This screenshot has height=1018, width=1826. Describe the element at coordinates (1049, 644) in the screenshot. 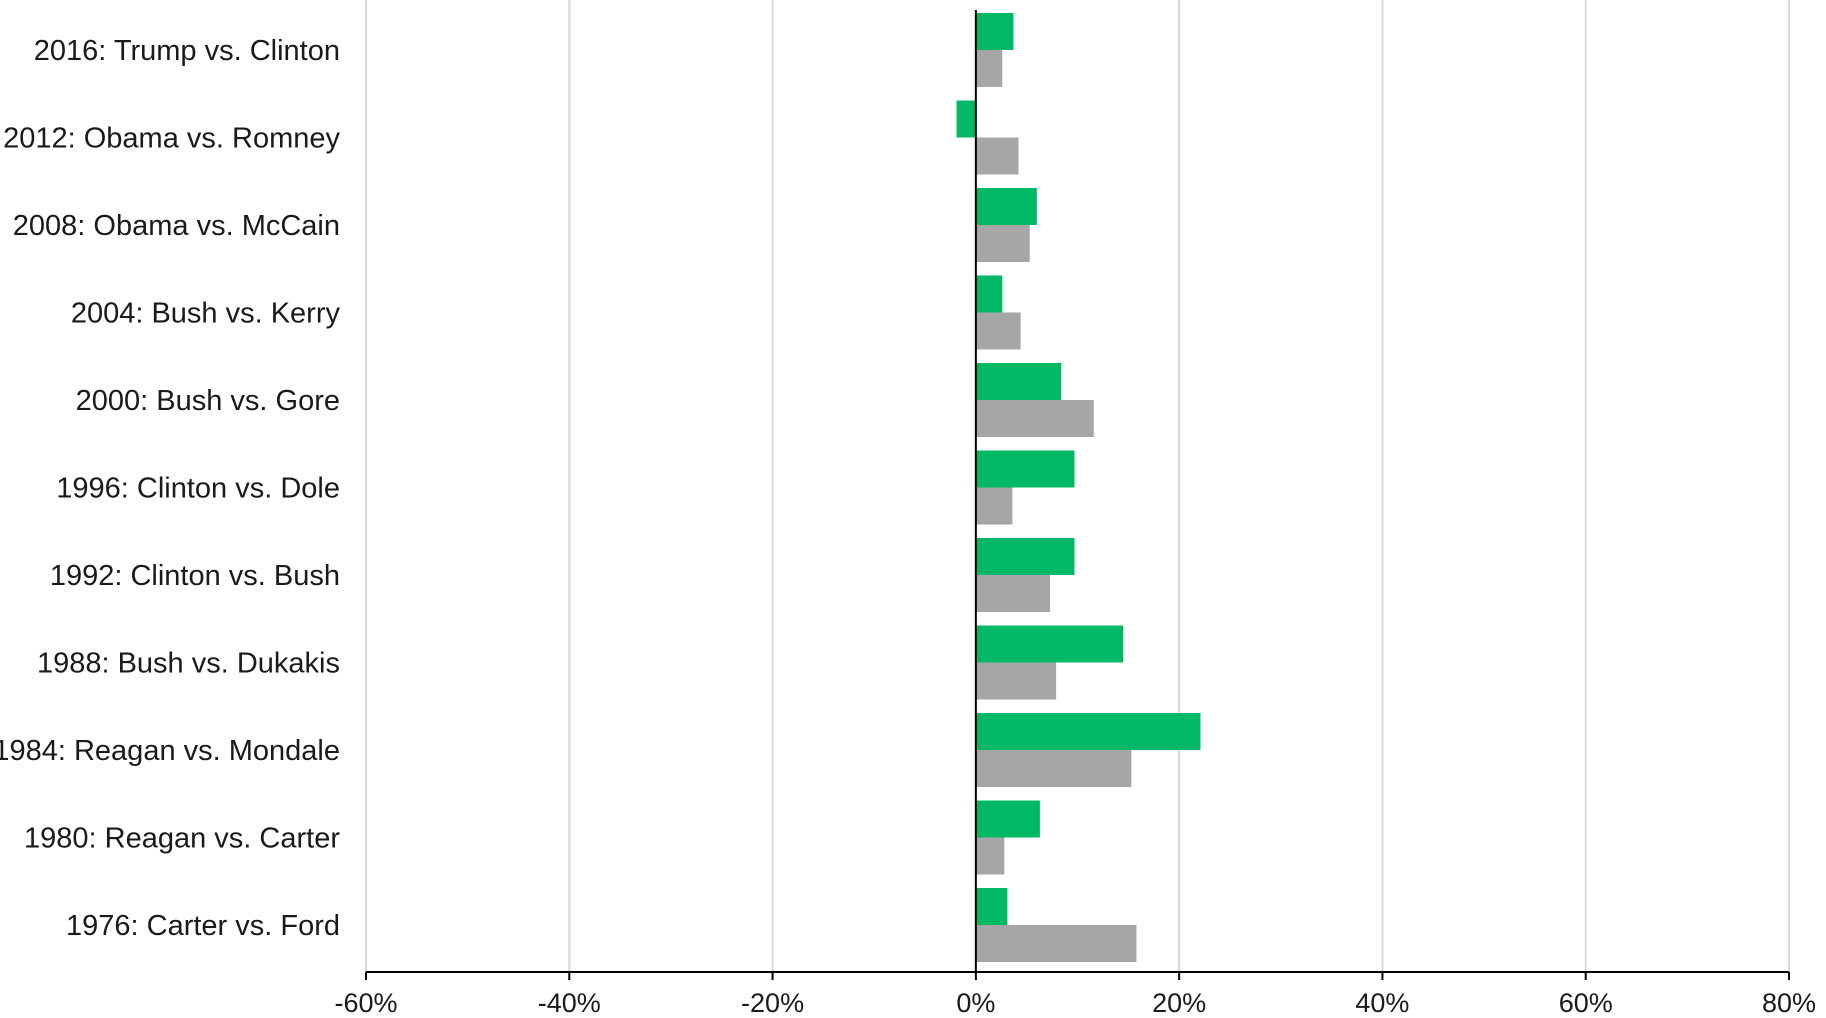

I see `bar-series0-cat7` at that location.